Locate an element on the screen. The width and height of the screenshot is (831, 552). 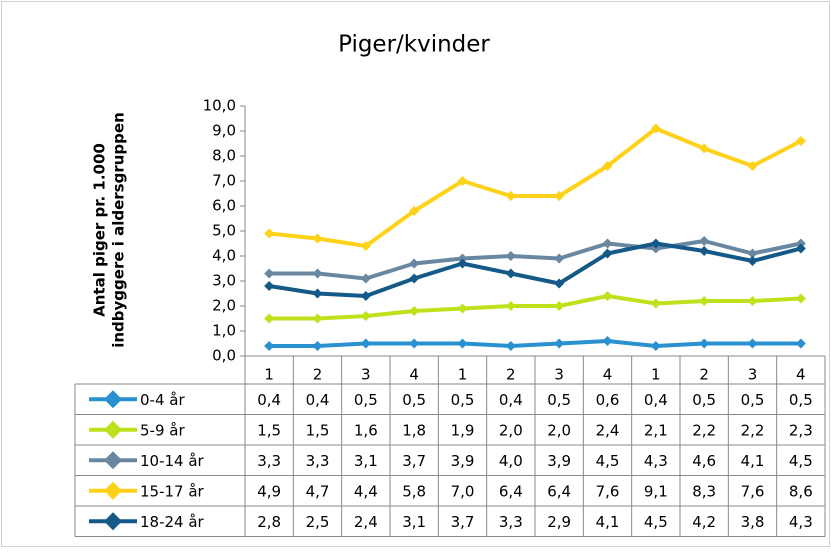
y-tick-label: 2,0 is located at coordinates (224, 306).